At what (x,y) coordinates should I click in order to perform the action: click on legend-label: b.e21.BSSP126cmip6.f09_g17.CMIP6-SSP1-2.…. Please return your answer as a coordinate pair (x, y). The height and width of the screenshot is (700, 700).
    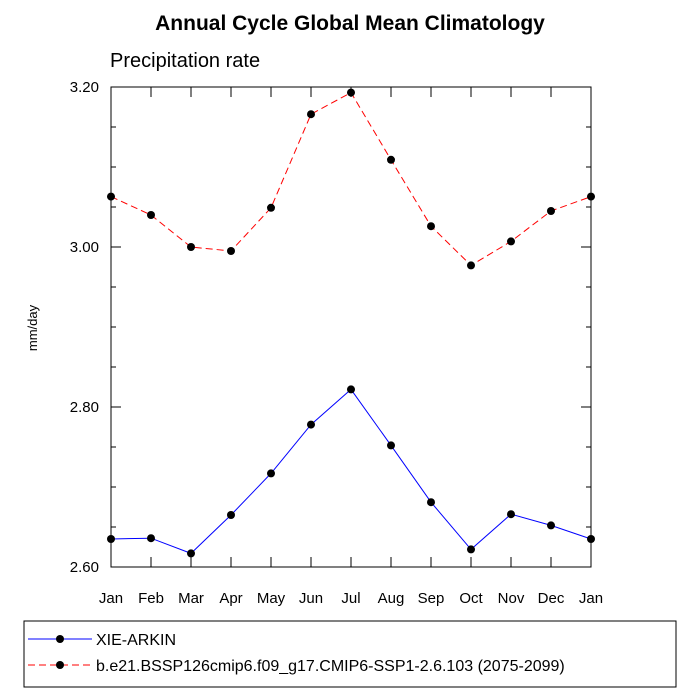
    Looking at the image, I should click on (330, 666).